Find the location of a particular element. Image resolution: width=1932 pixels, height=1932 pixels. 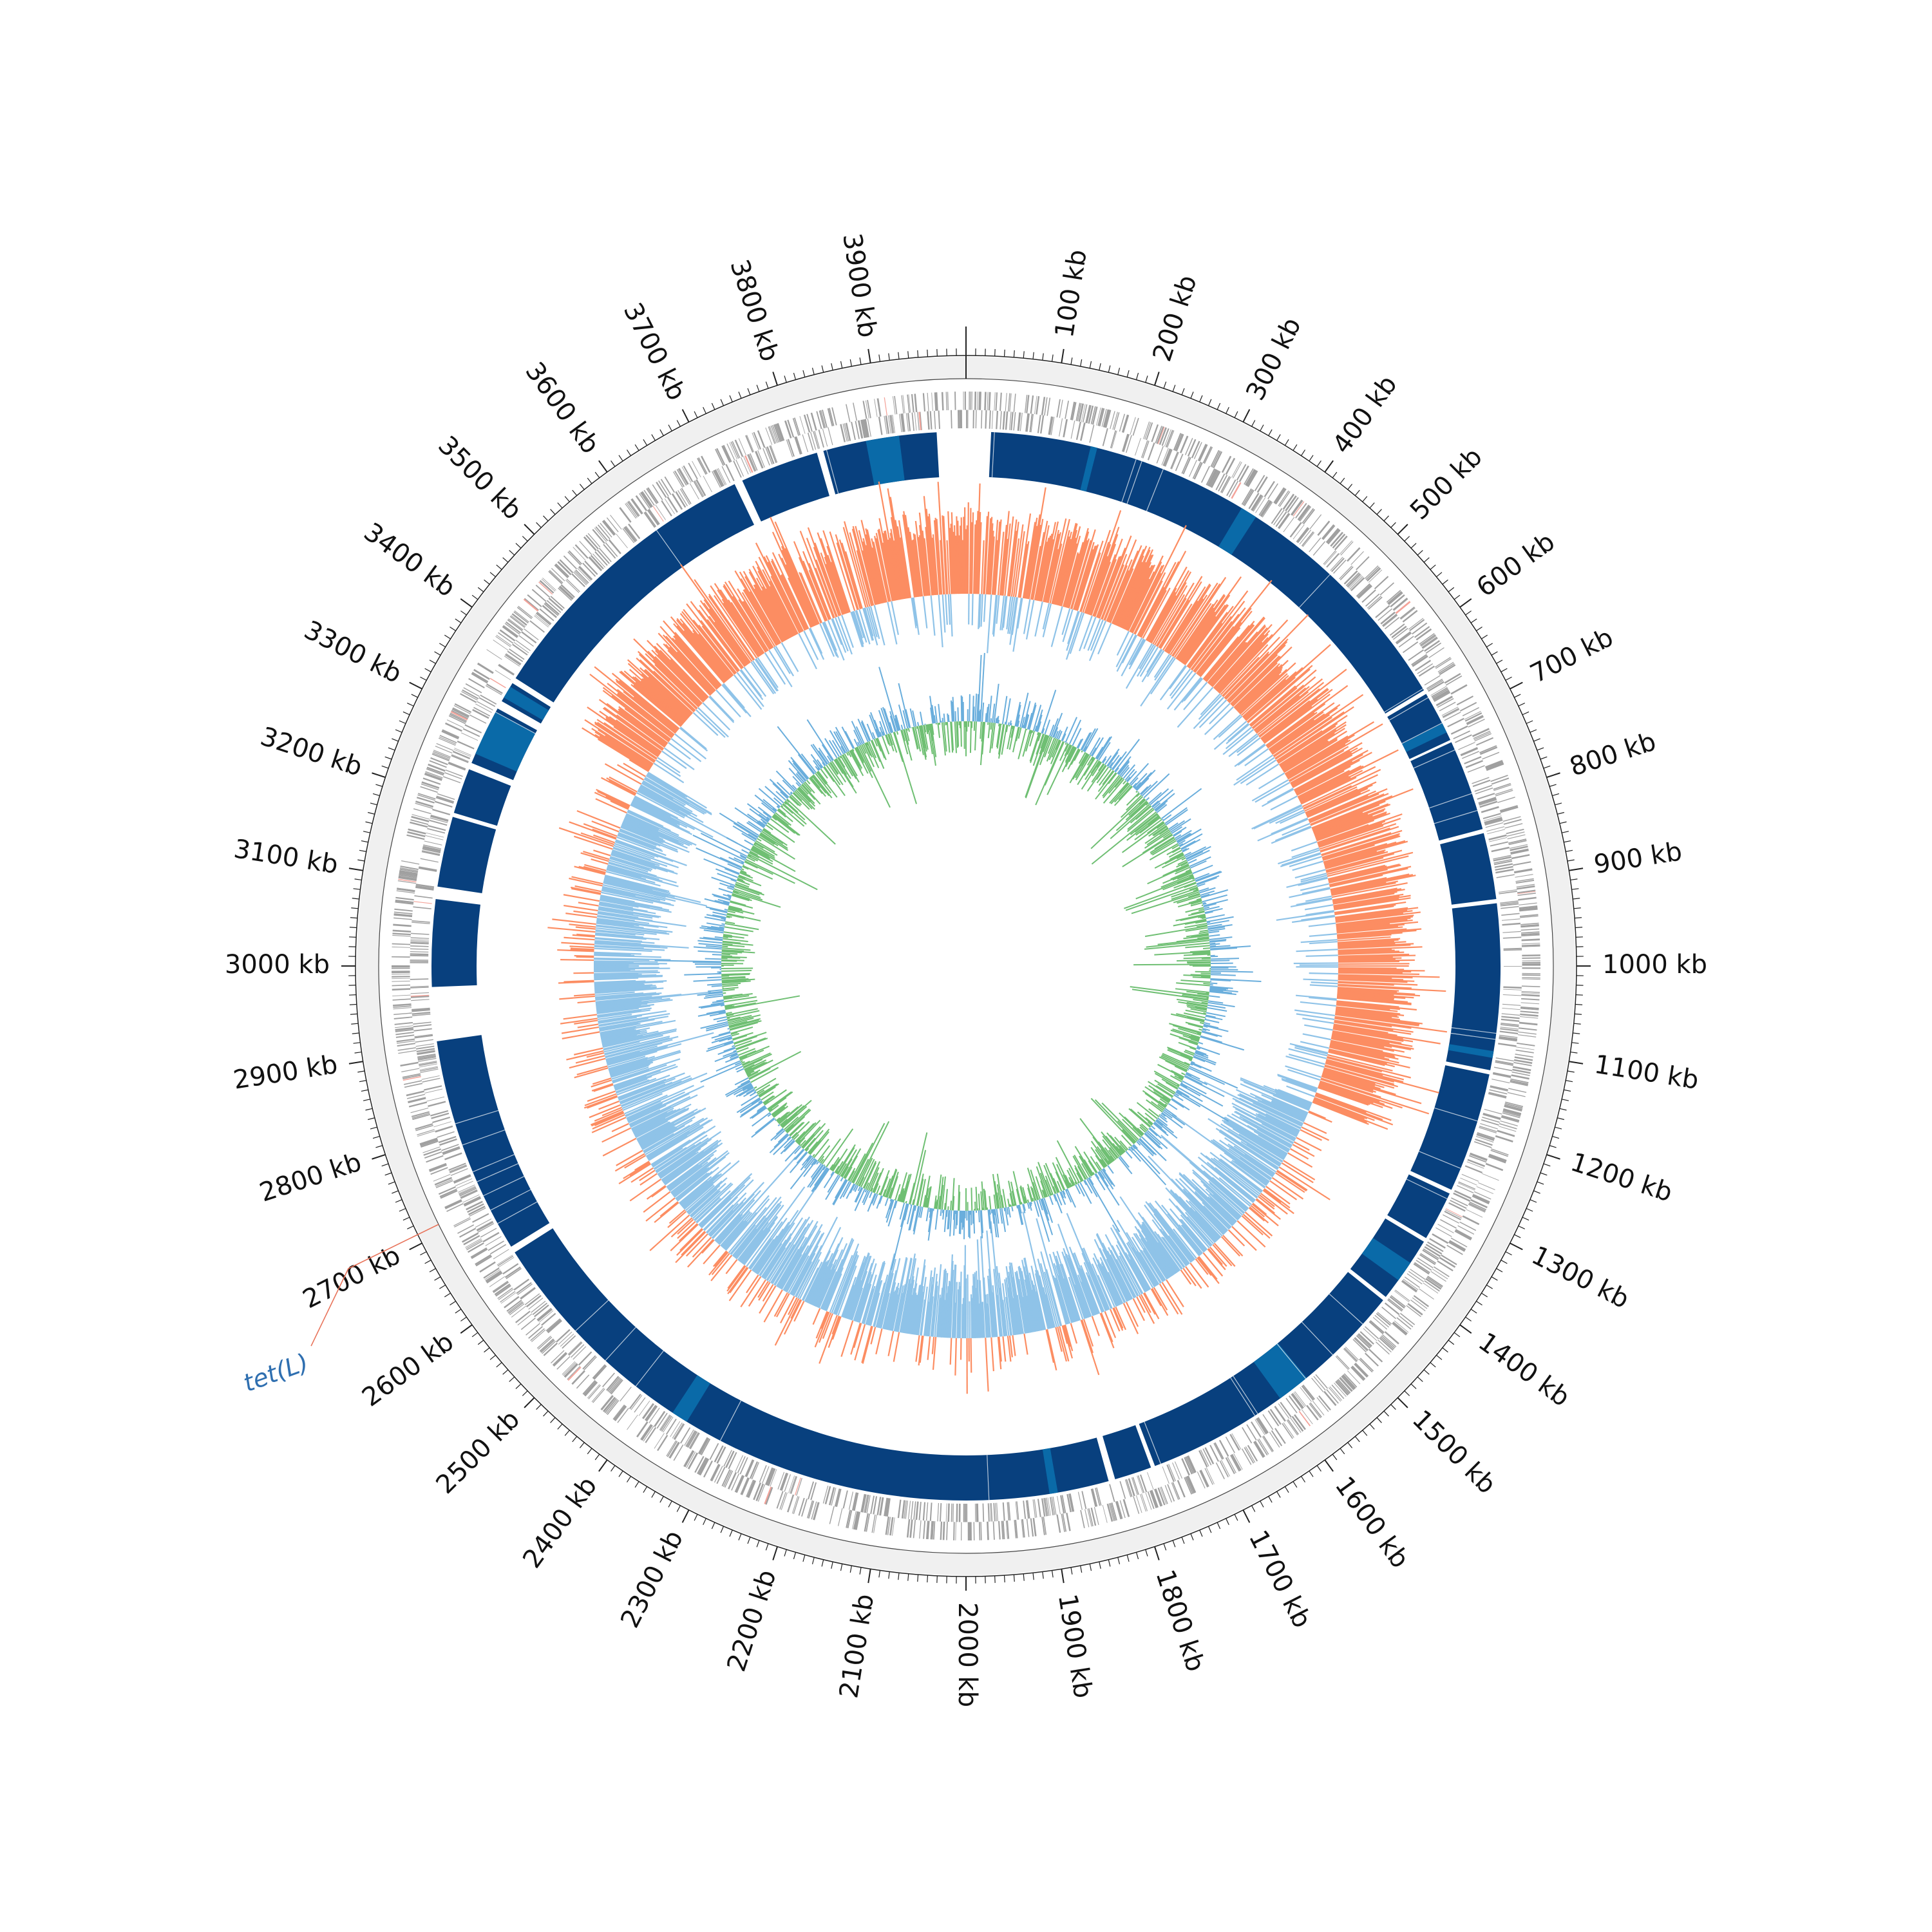

tick-label: 3400 kb is located at coordinates (409, 560).